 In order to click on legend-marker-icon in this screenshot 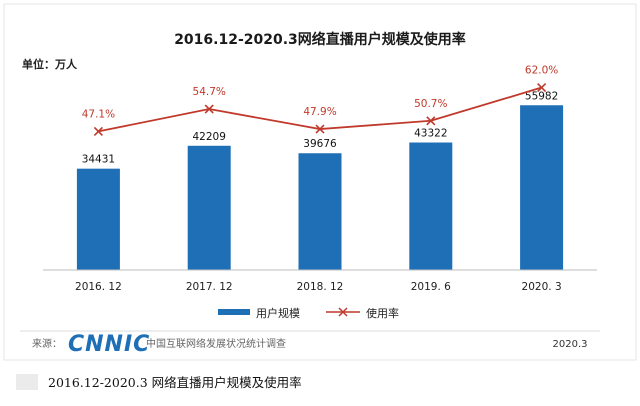, I will do `click(343, 312)`.